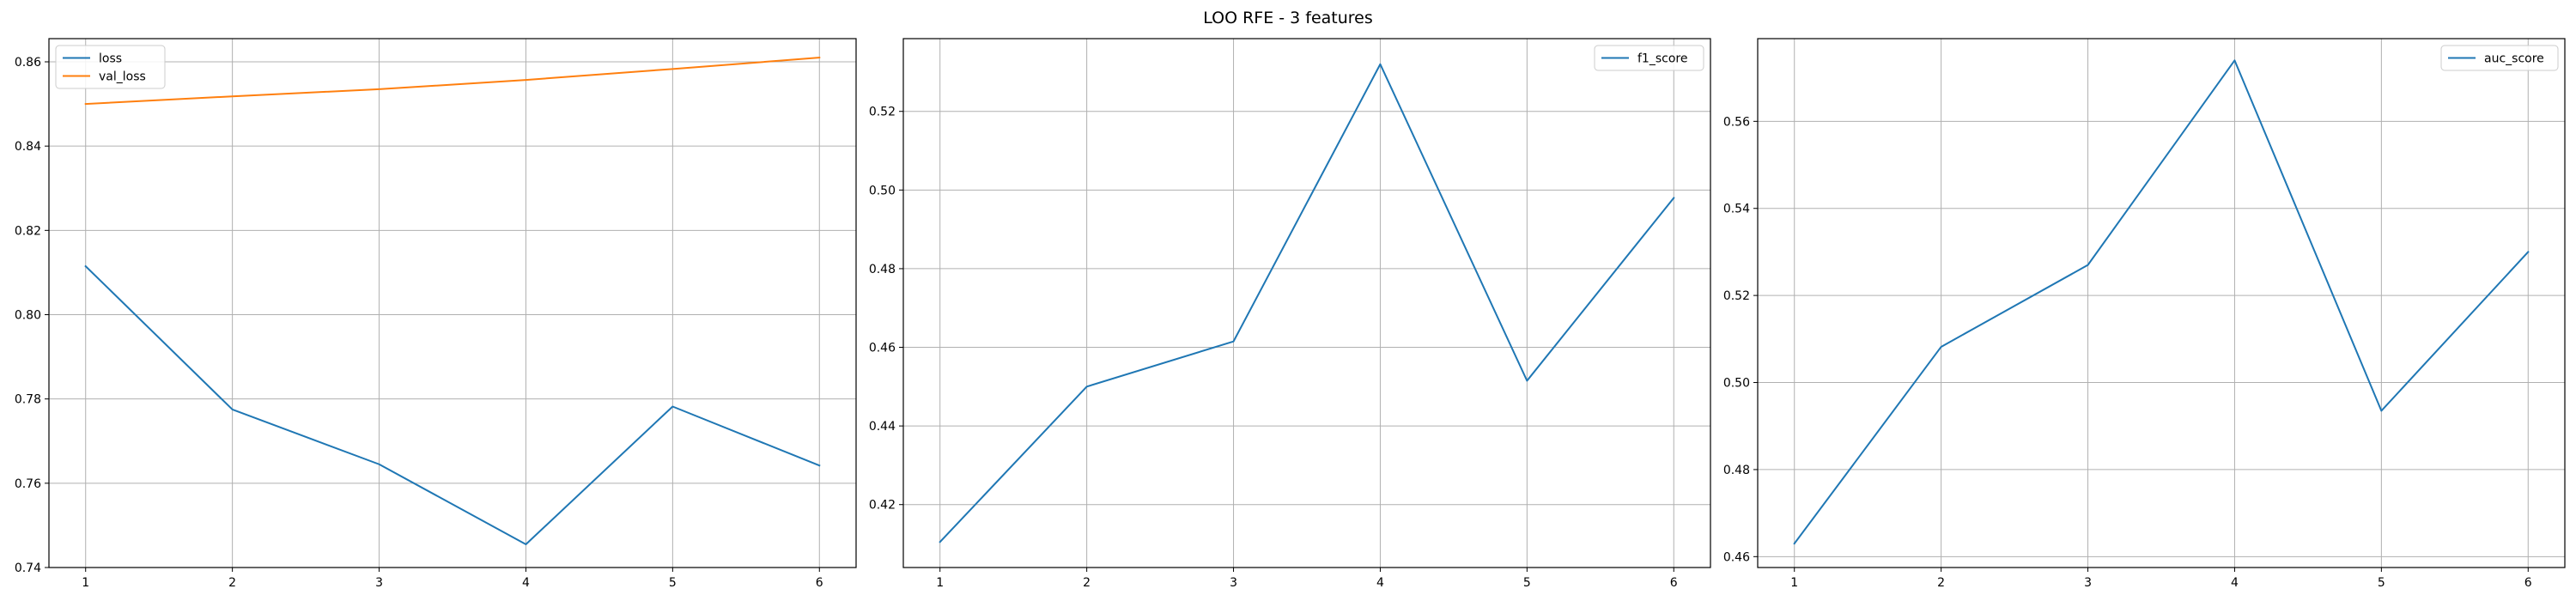 This screenshot has width=2576, height=601. Describe the element at coordinates (28, 484) in the screenshot. I see `y-tick-label: 0.76` at that location.